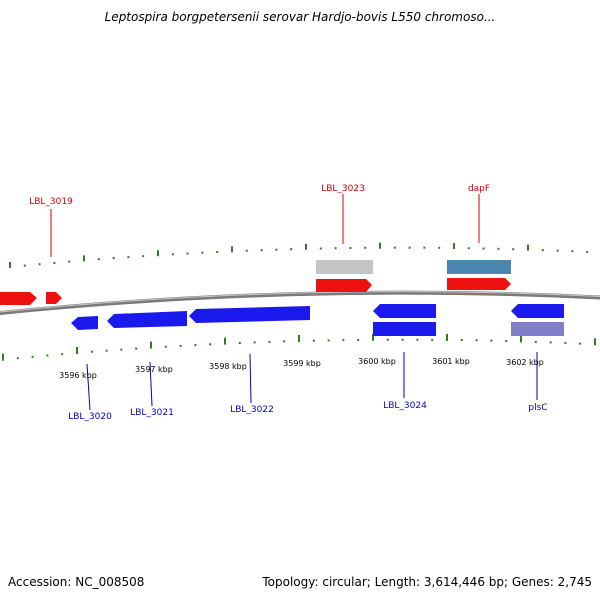 This screenshot has width=600, height=600. What do you see at coordinates (377, 361) in the screenshot?
I see `scale-label: 3600 kbp` at bounding box center [377, 361].